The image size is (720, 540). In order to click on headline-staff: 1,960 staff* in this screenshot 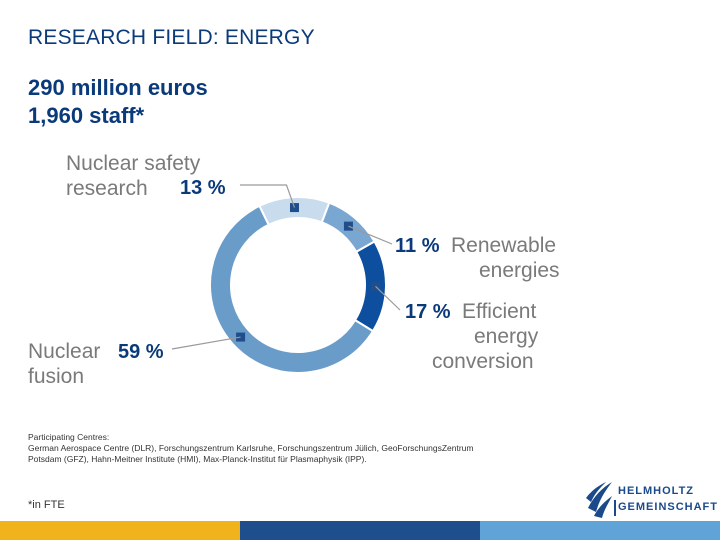, I will do `click(86, 115)`.